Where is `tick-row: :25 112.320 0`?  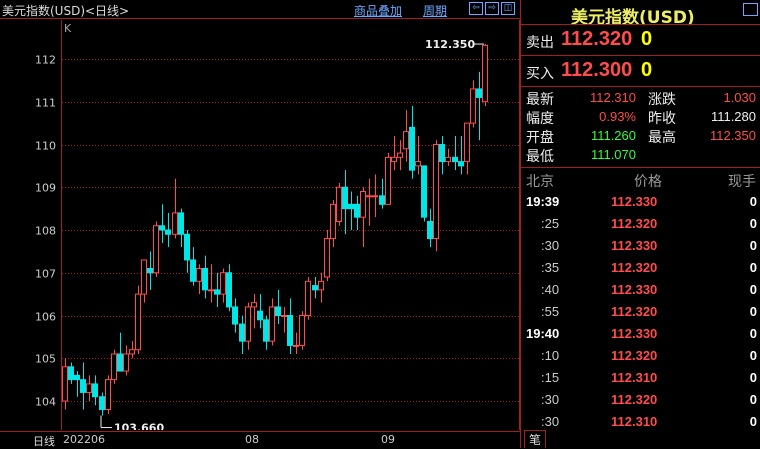
tick-row: :25 112.320 0 is located at coordinates (640, 223).